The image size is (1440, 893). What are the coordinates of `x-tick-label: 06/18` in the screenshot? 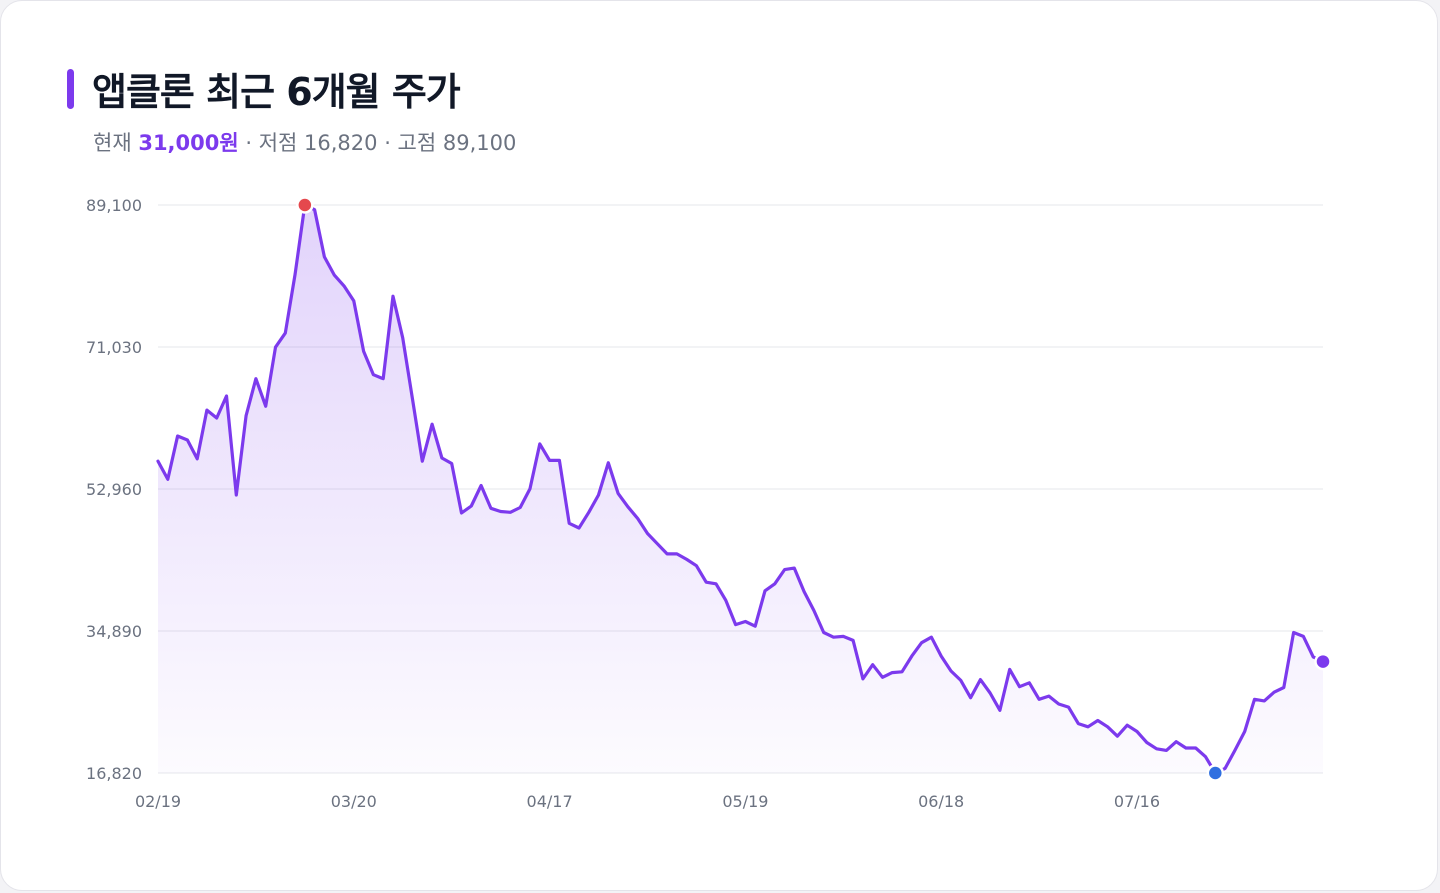 It's located at (941, 801).